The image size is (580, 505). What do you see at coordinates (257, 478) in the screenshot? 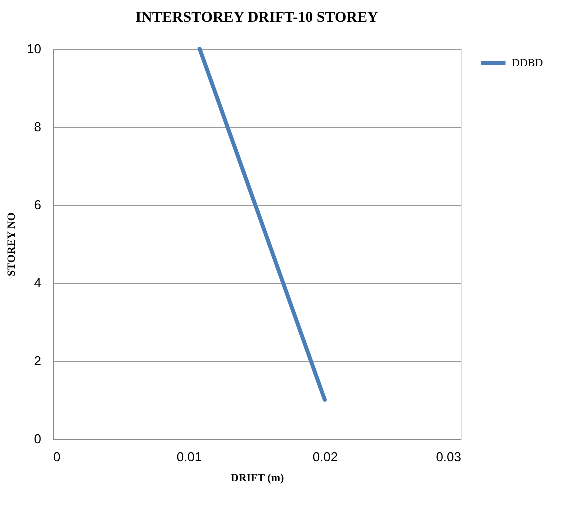
I see `x-axis-title: DRIFT (m)` at bounding box center [257, 478].